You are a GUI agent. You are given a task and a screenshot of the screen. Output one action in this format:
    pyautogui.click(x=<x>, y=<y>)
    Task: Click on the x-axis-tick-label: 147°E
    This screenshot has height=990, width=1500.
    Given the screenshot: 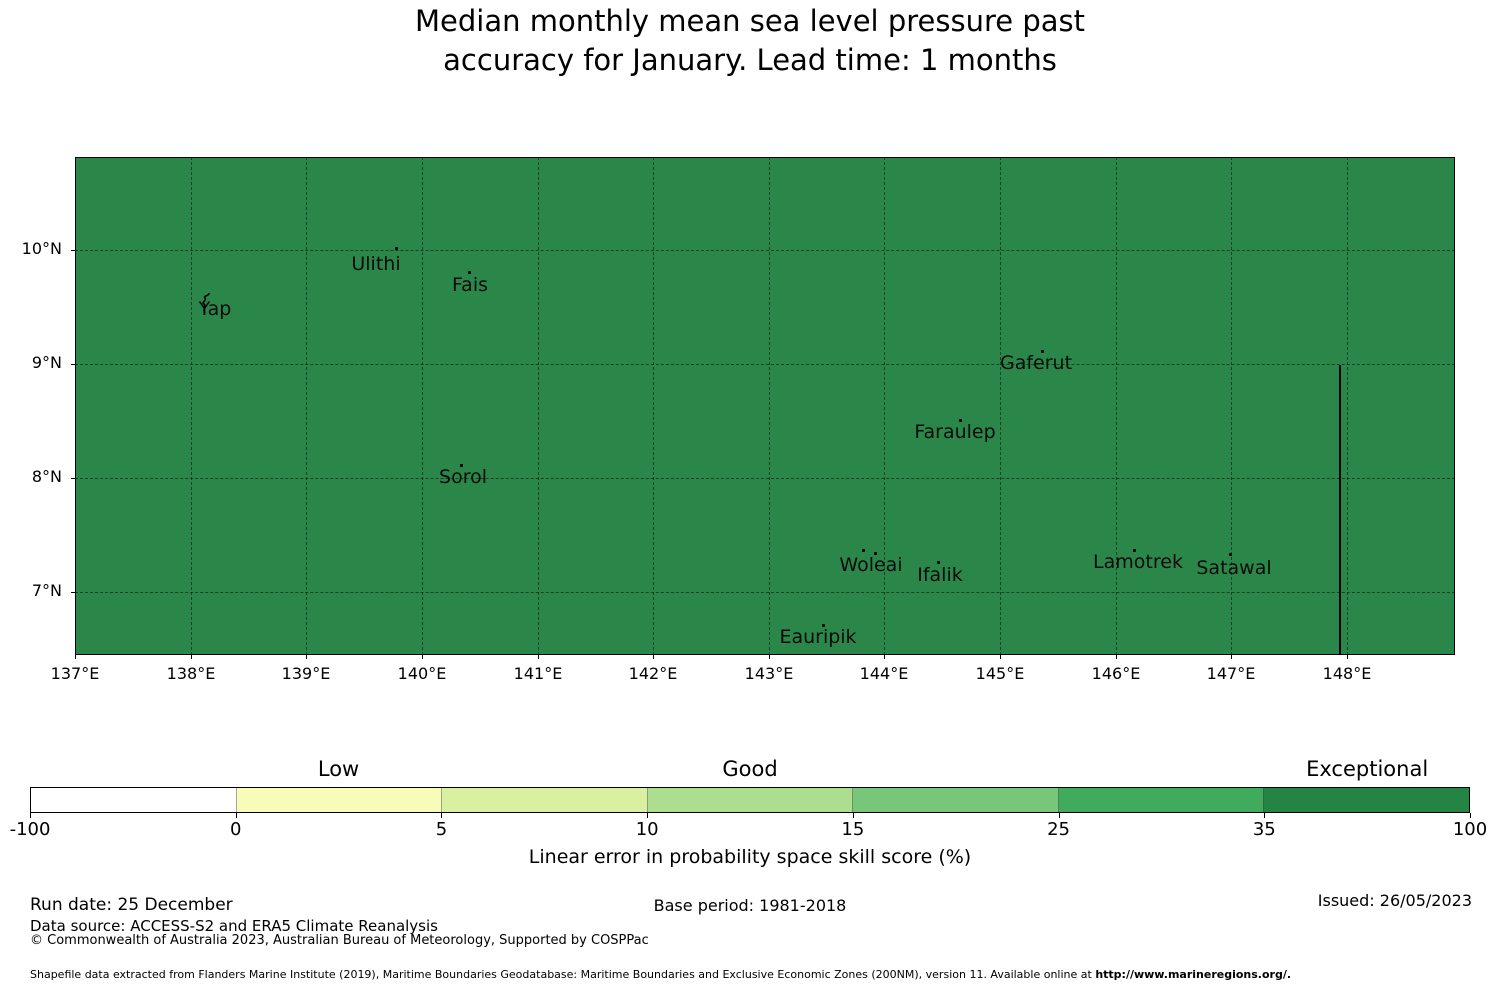 What is the action you would take?
    pyautogui.click(x=1231, y=673)
    